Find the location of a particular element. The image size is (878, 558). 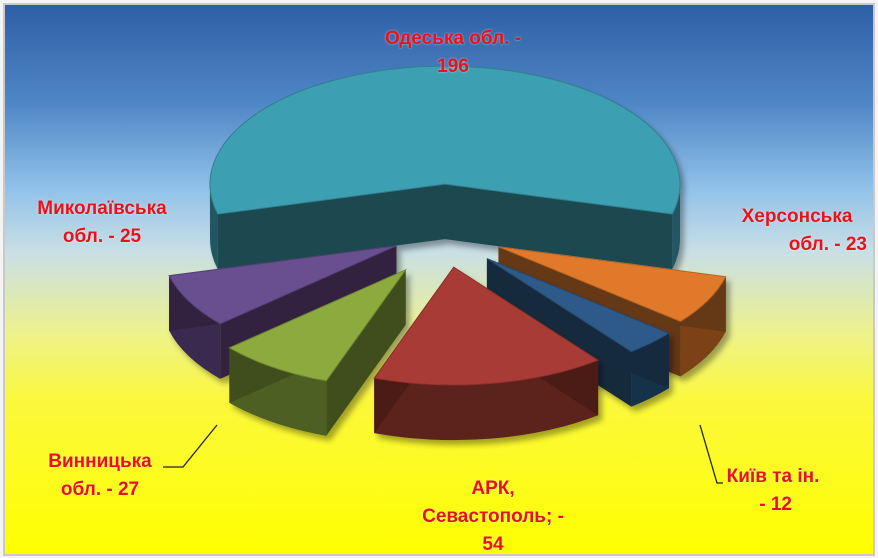

label-odeska-line2: 196 is located at coordinates (453, 66).